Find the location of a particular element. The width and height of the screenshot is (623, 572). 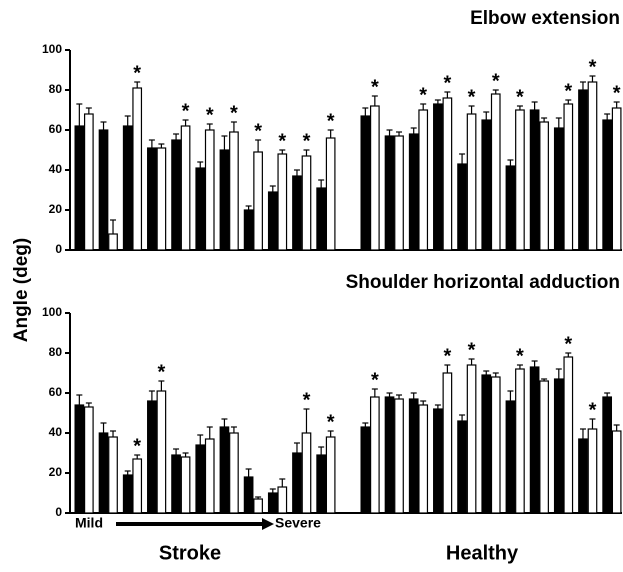

y-tick-label: 80 is located at coordinates (56, 352).